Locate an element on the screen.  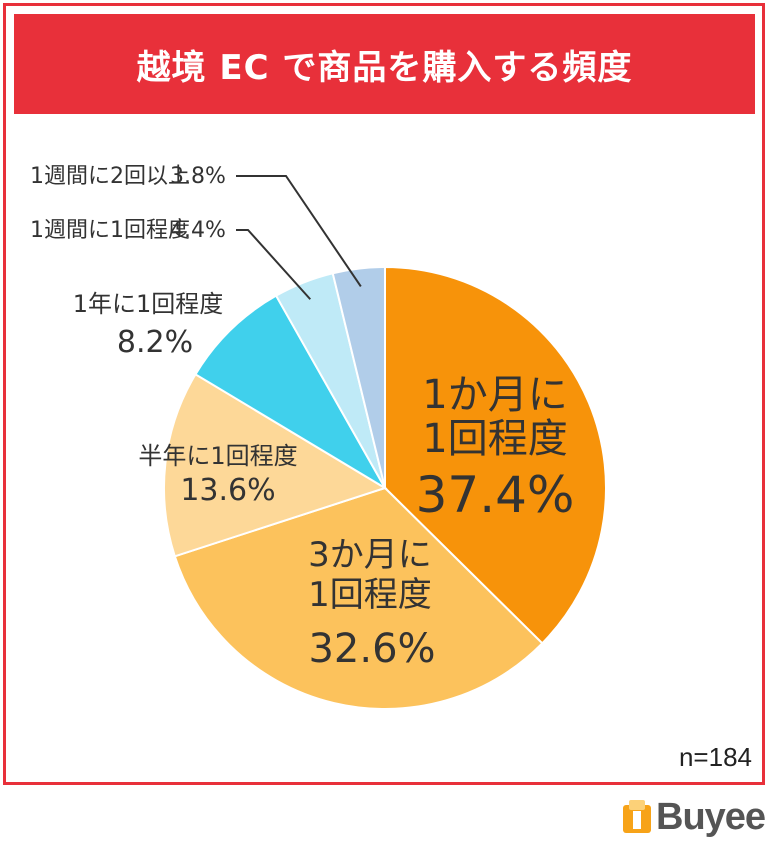
sample-size: n=184 is located at coordinates (715, 757).